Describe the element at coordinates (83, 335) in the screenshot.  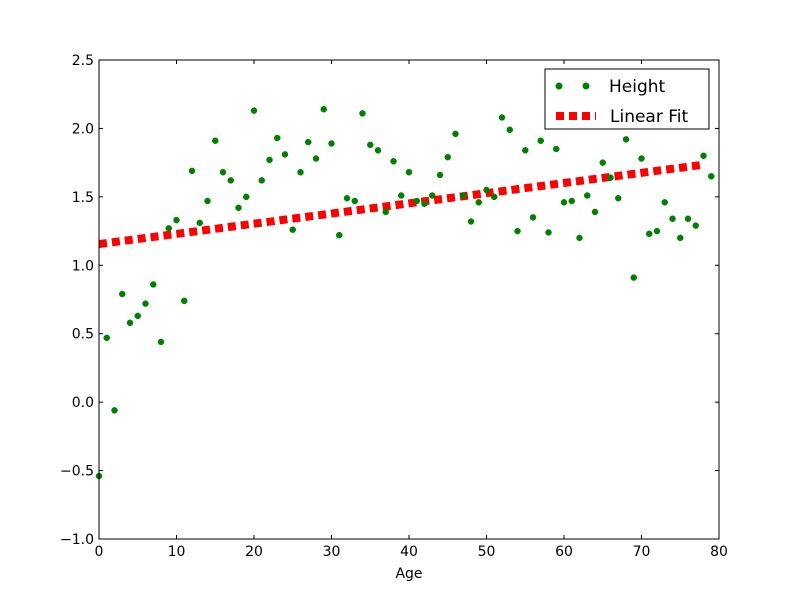
I see `y-tick-label: 0.5` at that location.